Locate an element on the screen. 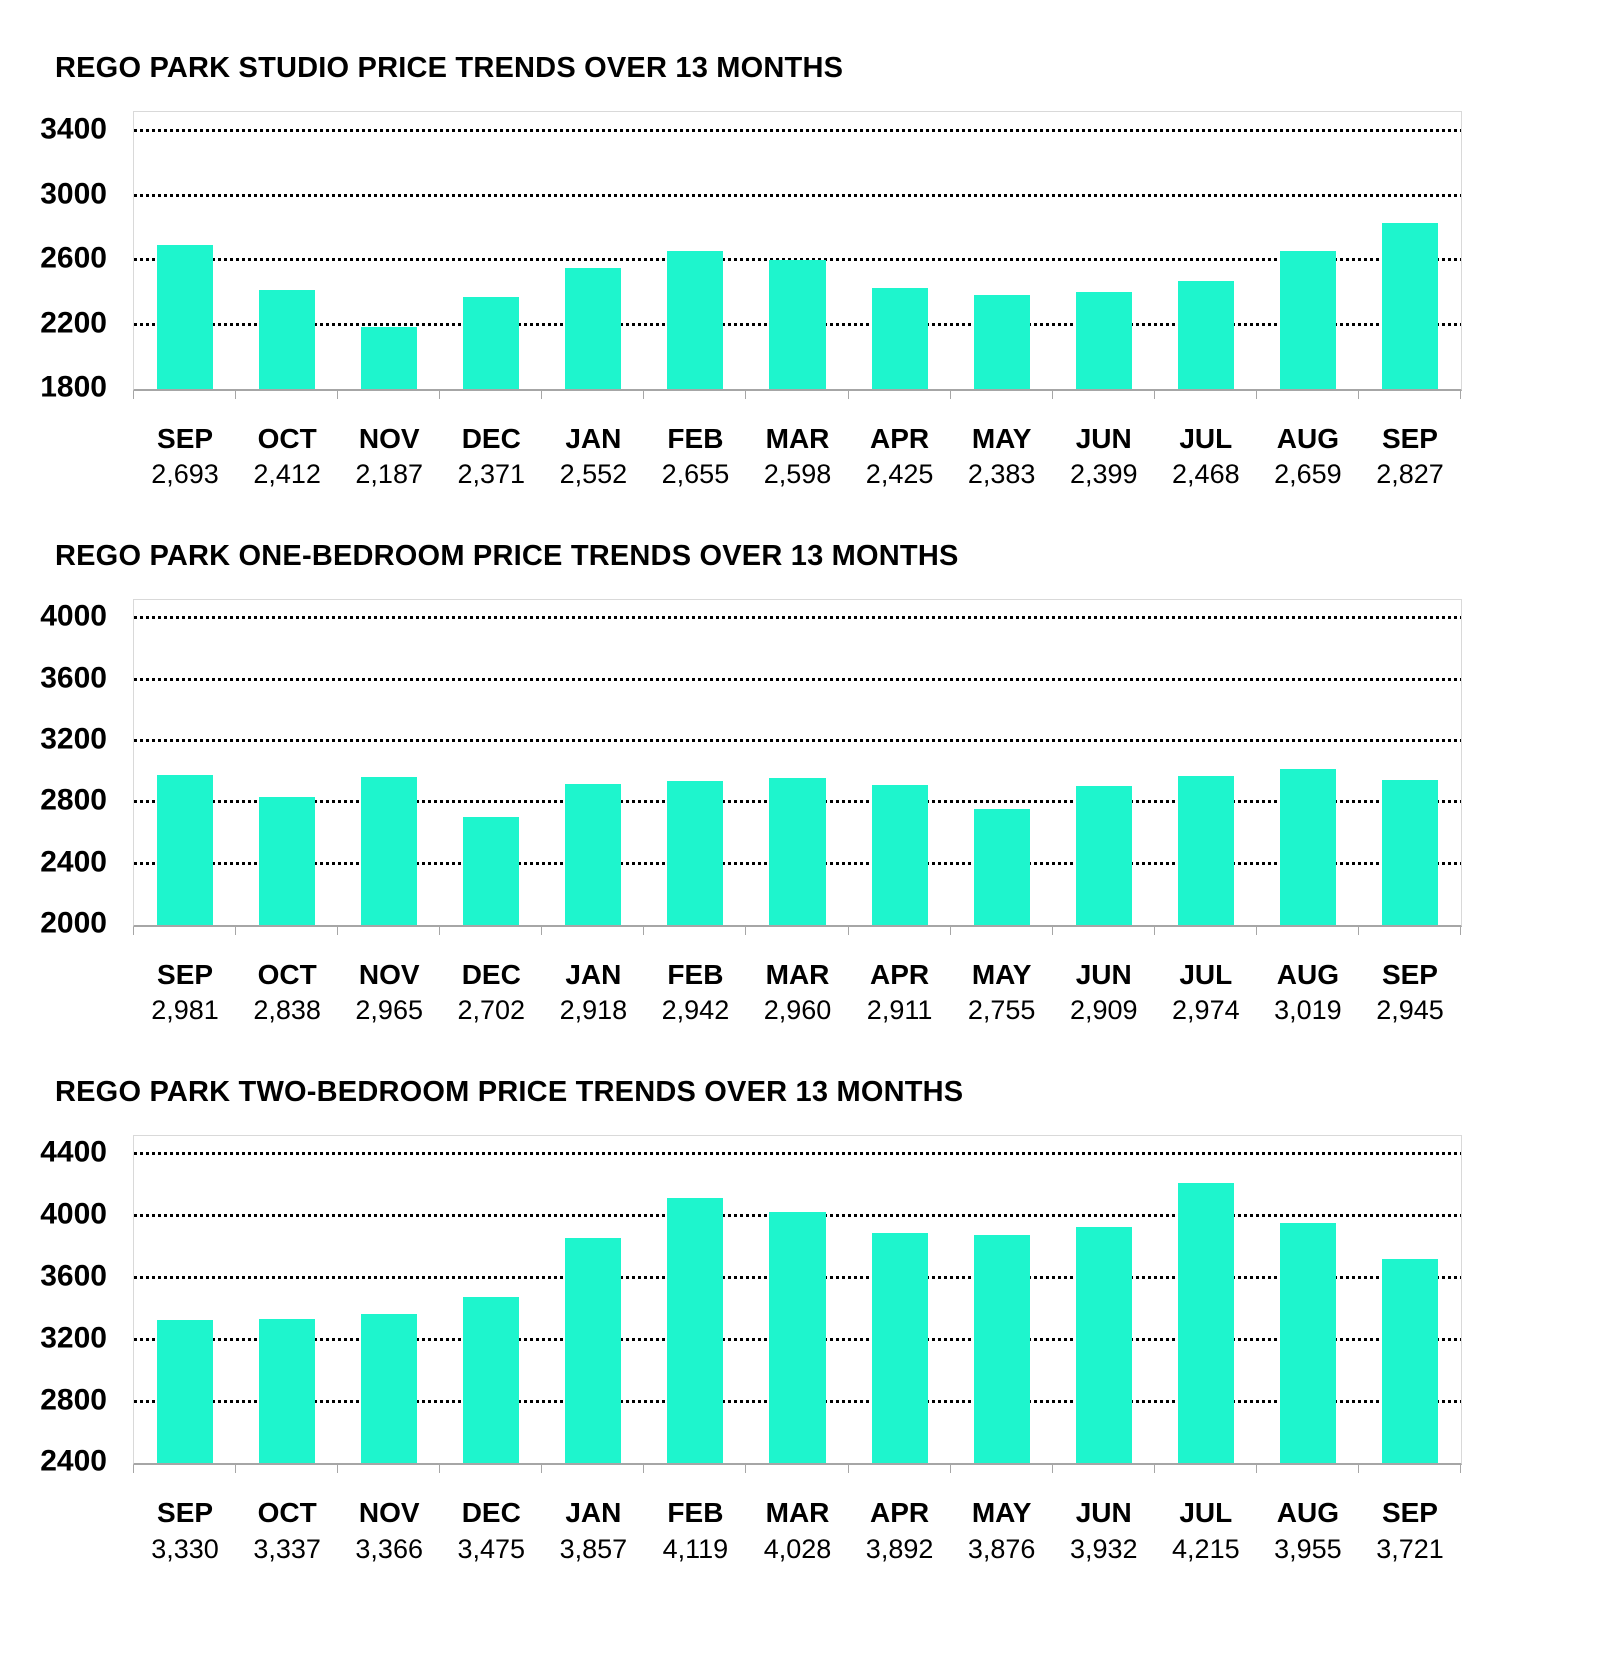 The image size is (1600, 1663). value-label: 3,955 is located at coordinates (1308, 1548).